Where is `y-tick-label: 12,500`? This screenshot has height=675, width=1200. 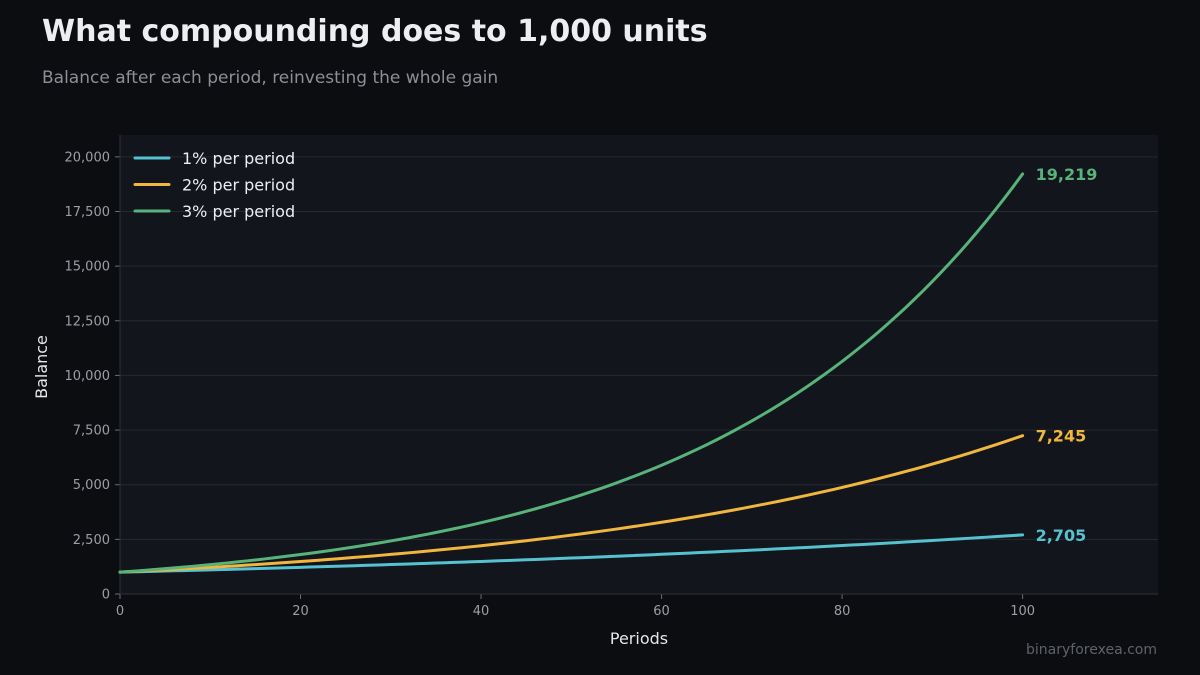
y-tick-label: 12,500 is located at coordinates (88, 321).